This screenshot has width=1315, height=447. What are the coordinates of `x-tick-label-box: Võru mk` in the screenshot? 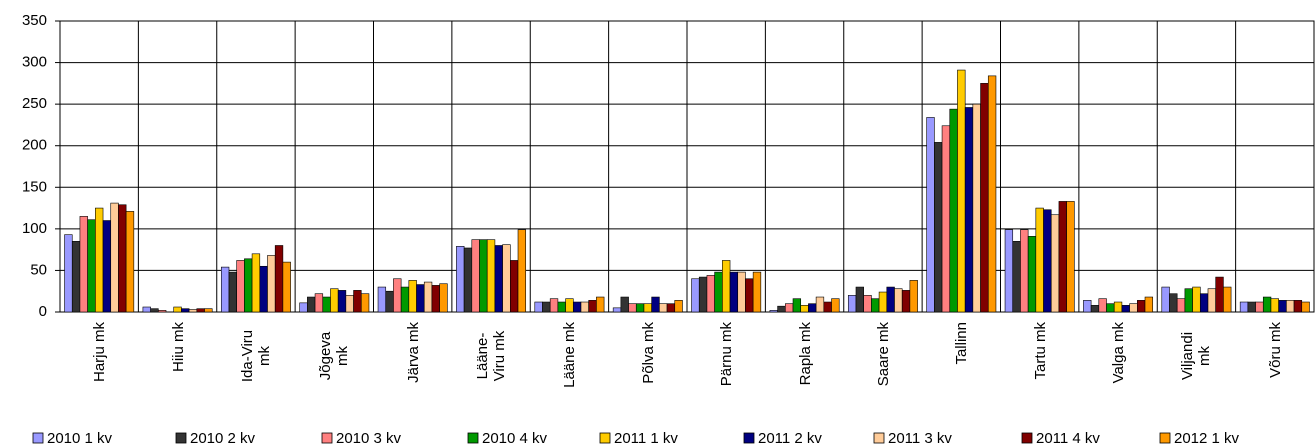 It's located at (1275, 356).